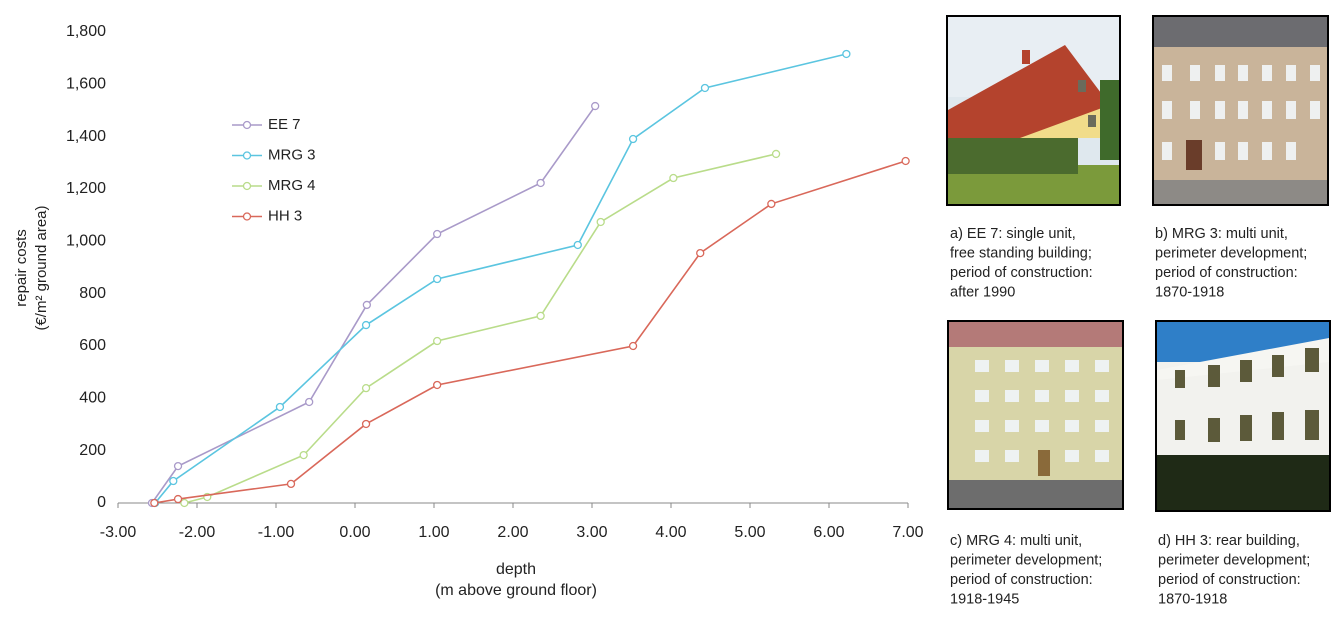  What do you see at coordinates (292, 185) in the screenshot?
I see `legend-label: MRG 4` at bounding box center [292, 185].